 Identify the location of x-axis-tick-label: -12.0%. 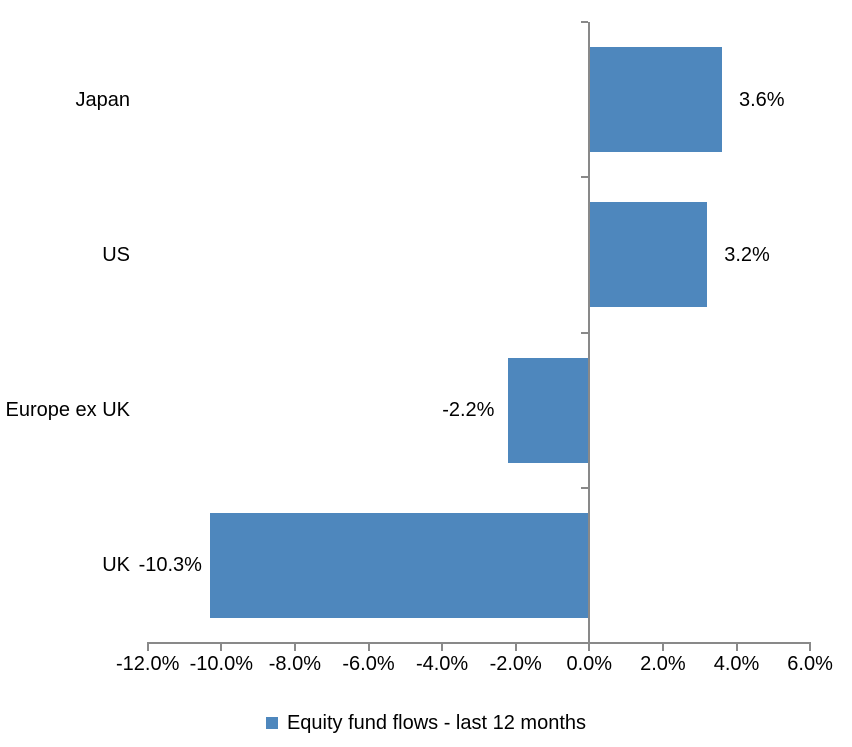
(148, 664).